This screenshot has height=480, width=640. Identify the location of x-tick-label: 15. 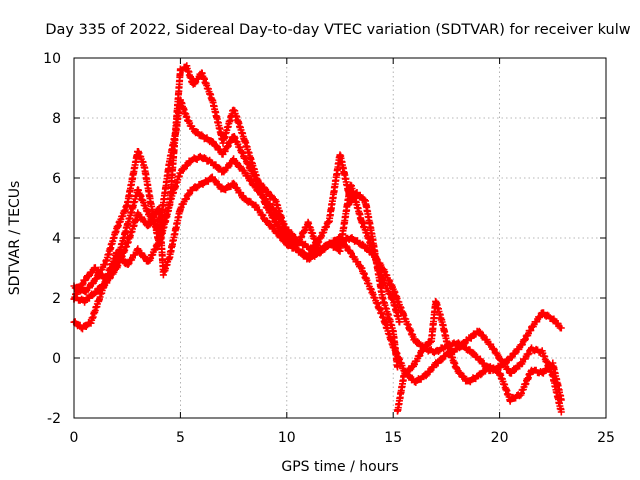
(393, 438).